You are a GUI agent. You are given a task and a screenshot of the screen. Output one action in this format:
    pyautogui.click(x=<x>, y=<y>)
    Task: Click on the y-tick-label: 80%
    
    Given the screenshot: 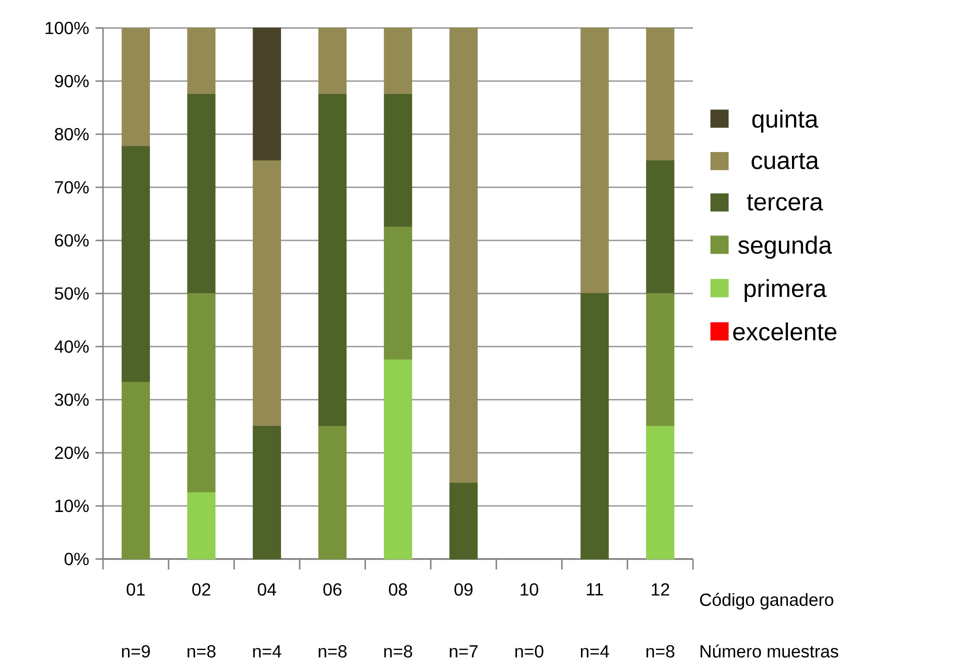 What is the action you would take?
    pyautogui.click(x=71, y=134)
    